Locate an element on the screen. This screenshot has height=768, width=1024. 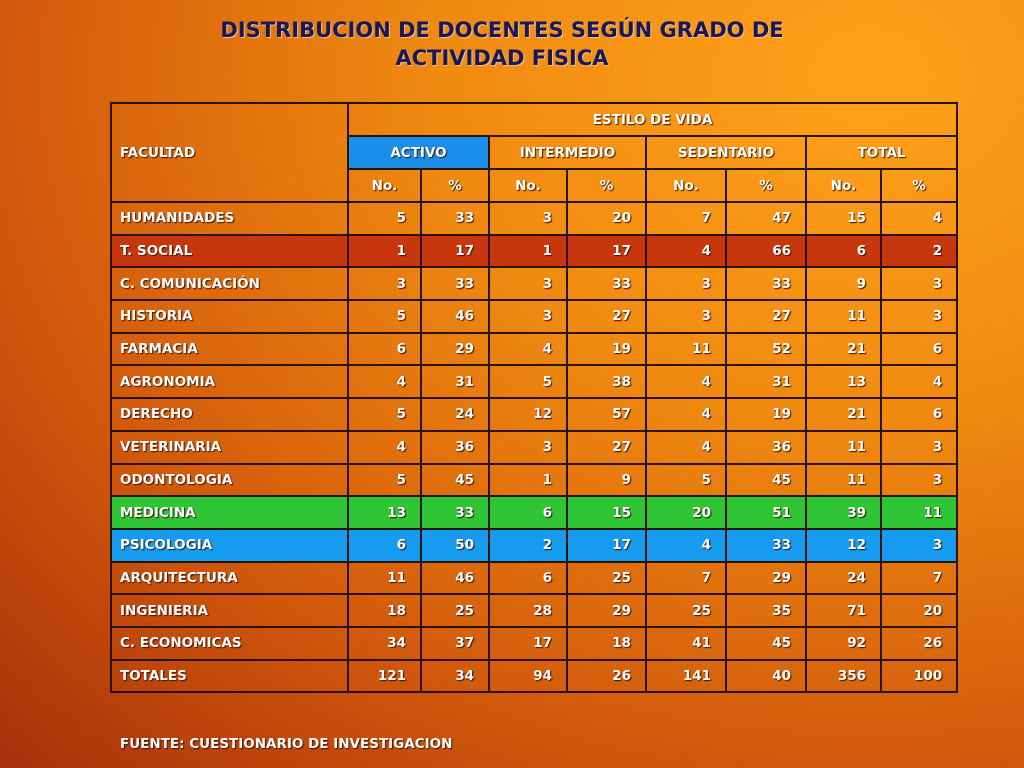
value-cell: 46 is located at coordinates (455, 316).